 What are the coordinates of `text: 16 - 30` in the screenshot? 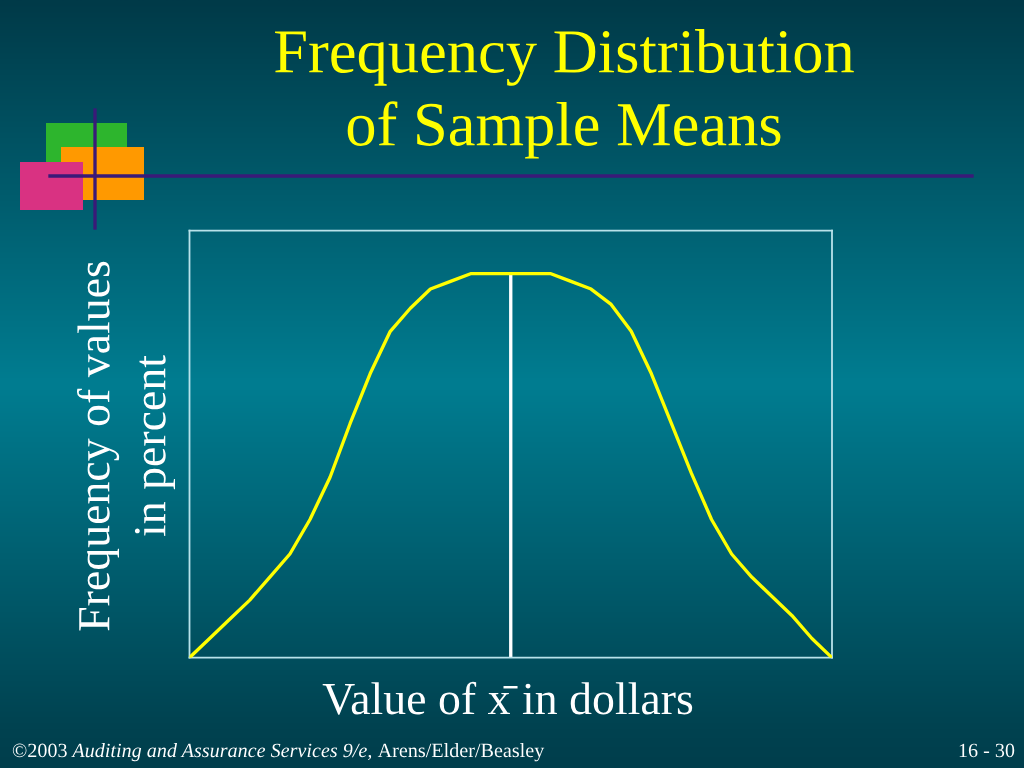 It's located at (987, 750).